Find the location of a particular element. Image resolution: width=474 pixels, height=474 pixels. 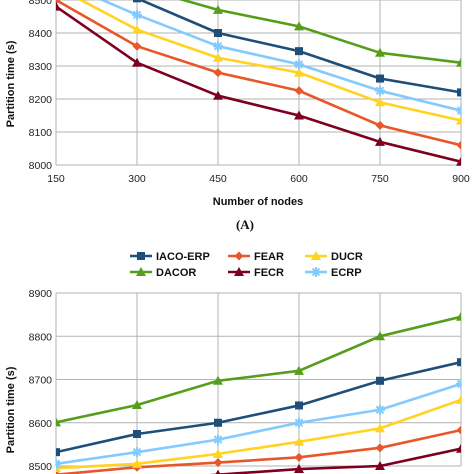

chart-a-x-tick-label: 150 is located at coordinates (56, 179).